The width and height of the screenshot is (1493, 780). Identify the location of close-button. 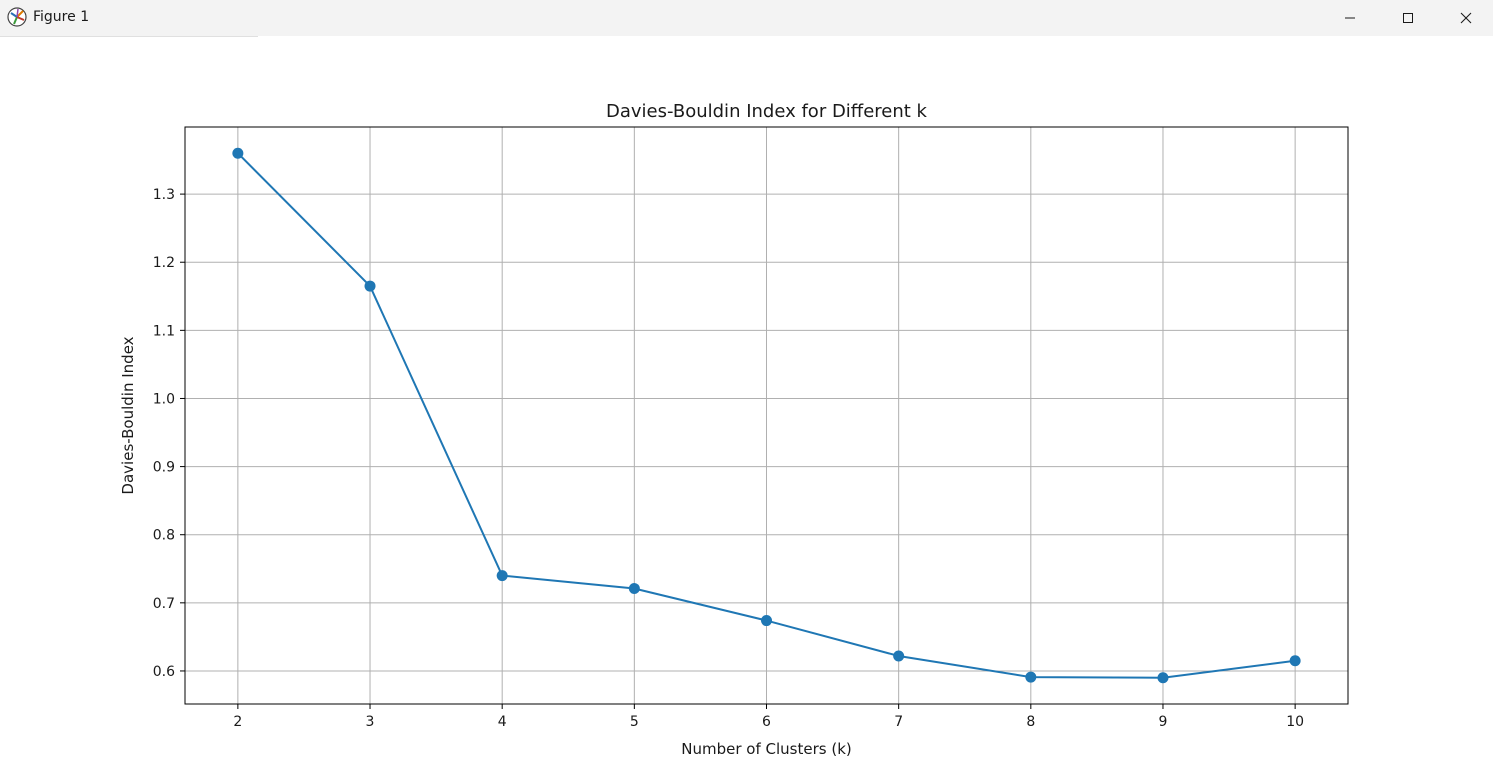
(1465, 18).